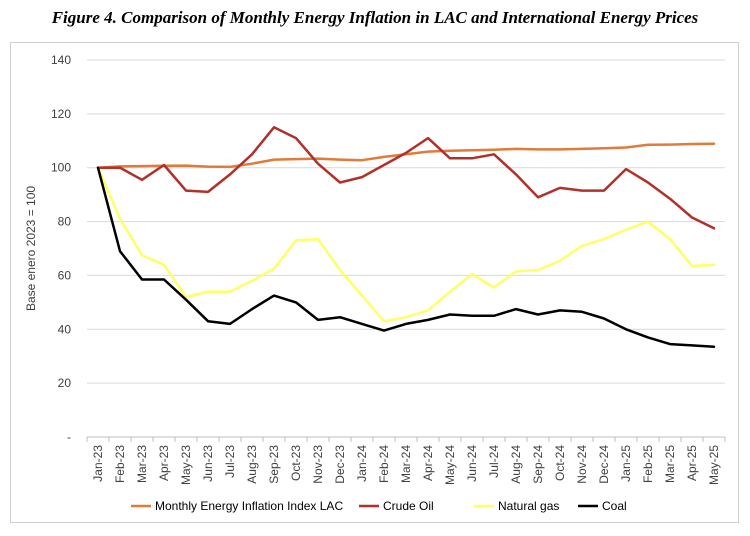 The width and height of the screenshot is (750, 536). Describe the element at coordinates (494, 461) in the screenshot. I see `x-tick-label: Jul-24` at that location.